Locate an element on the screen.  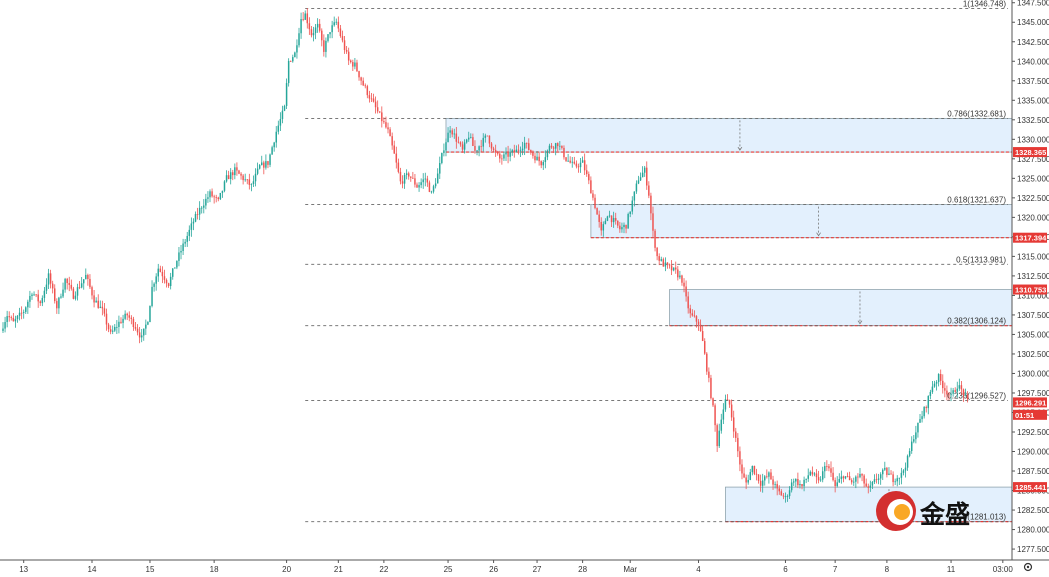
y-tick-label: 1297.500 is located at coordinates (1033, 393).